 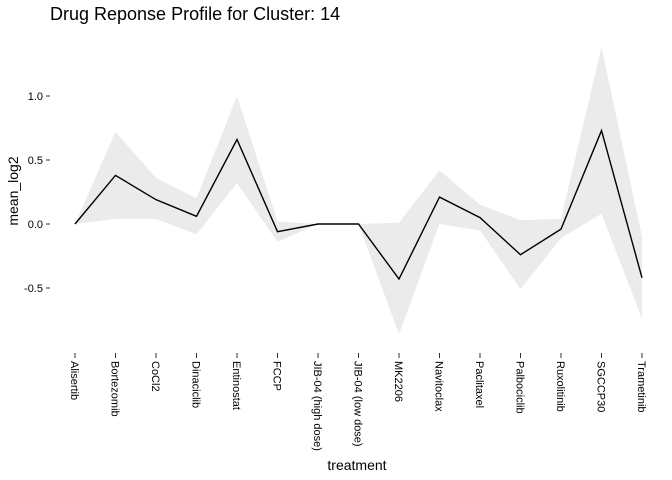 I want to click on x-axis-title: treatment, so click(x=356, y=465).